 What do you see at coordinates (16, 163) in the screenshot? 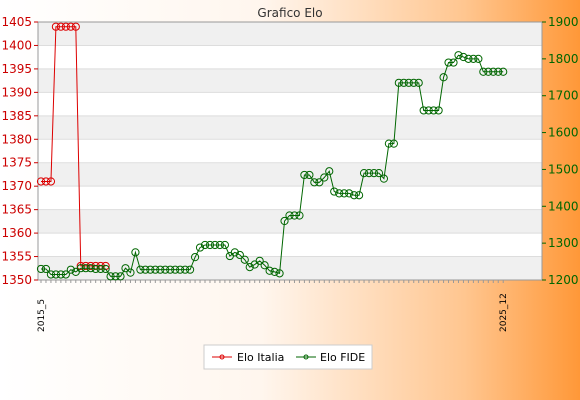
I see `left-axis-tick-label: 1375` at bounding box center [16, 163].